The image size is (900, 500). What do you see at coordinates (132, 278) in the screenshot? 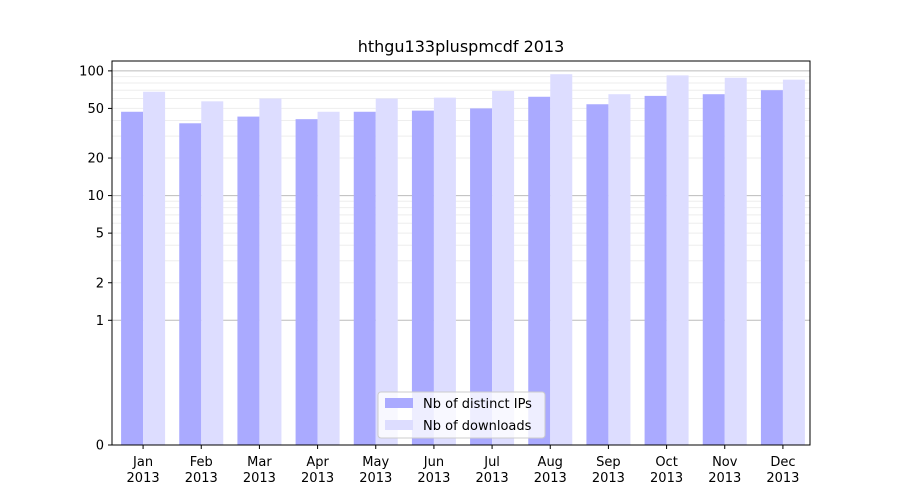
I see `bar-distinct-ips-jan` at bounding box center [132, 278].